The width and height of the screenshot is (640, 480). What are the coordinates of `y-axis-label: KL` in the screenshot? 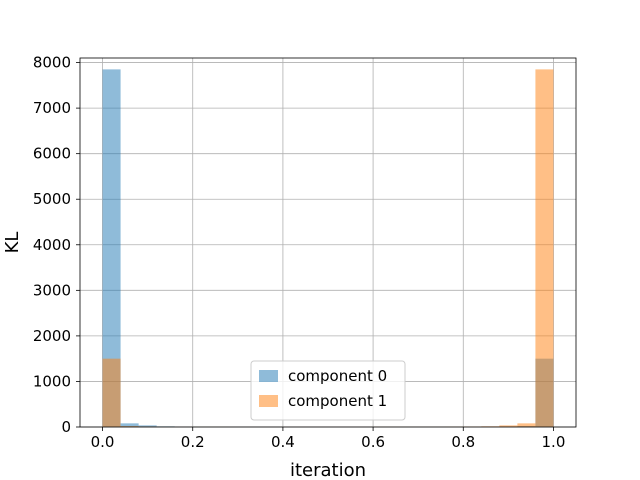 It's located at (12, 243).